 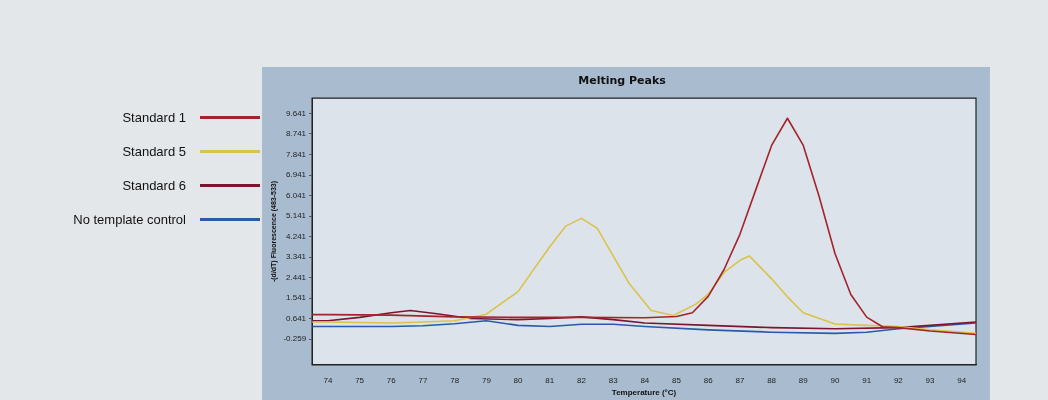 I want to click on legend-label: Standard 6, so click(x=154, y=185).